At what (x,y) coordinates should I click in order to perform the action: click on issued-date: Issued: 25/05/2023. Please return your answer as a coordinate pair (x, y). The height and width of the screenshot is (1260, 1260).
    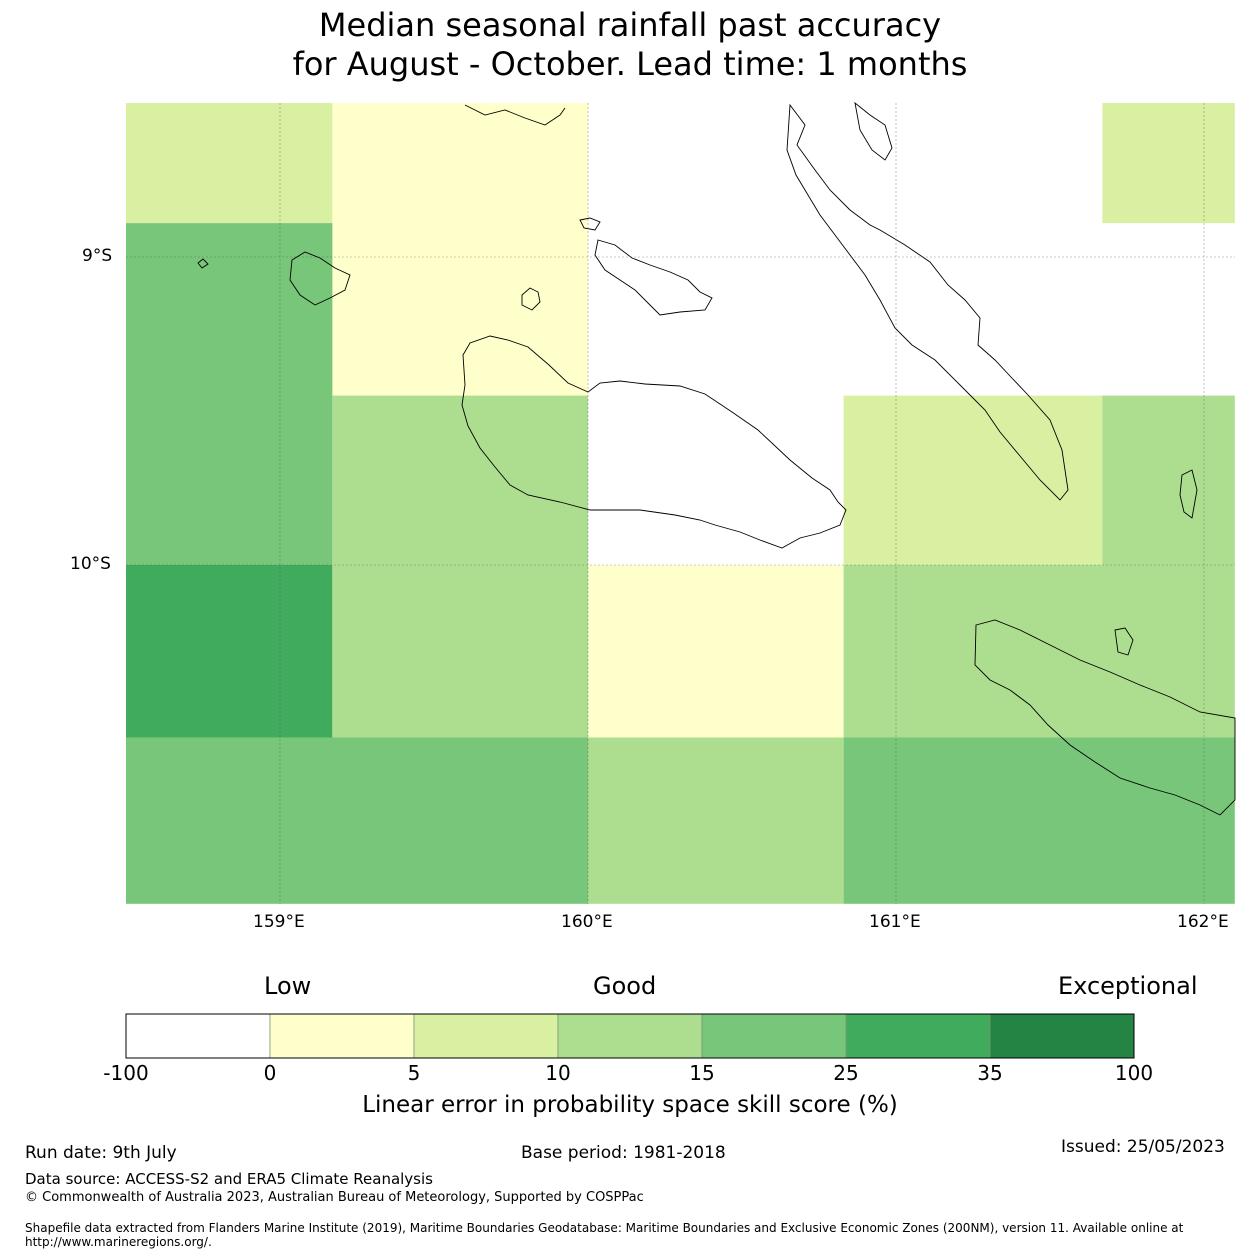
    Looking at the image, I should click on (1143, 1147).